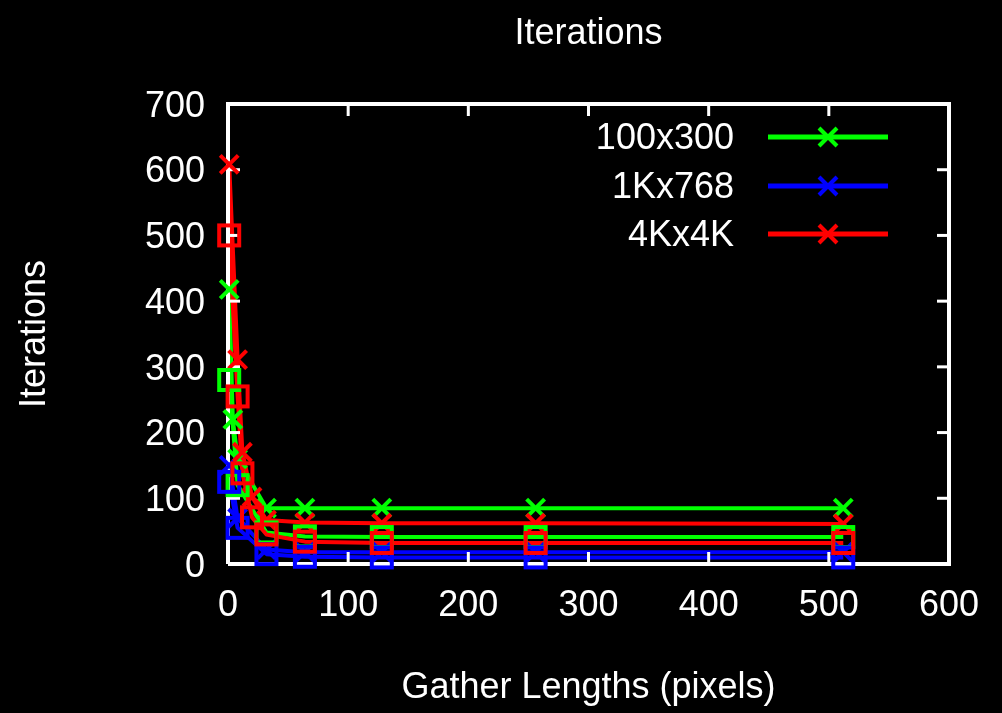 Image resolution: width=1002 pixels, height=713 pixels. What do you see at coordinates (174, 236) in the screenshot?
I see `y-tick-label: 500` at bounding box center [174, 236].